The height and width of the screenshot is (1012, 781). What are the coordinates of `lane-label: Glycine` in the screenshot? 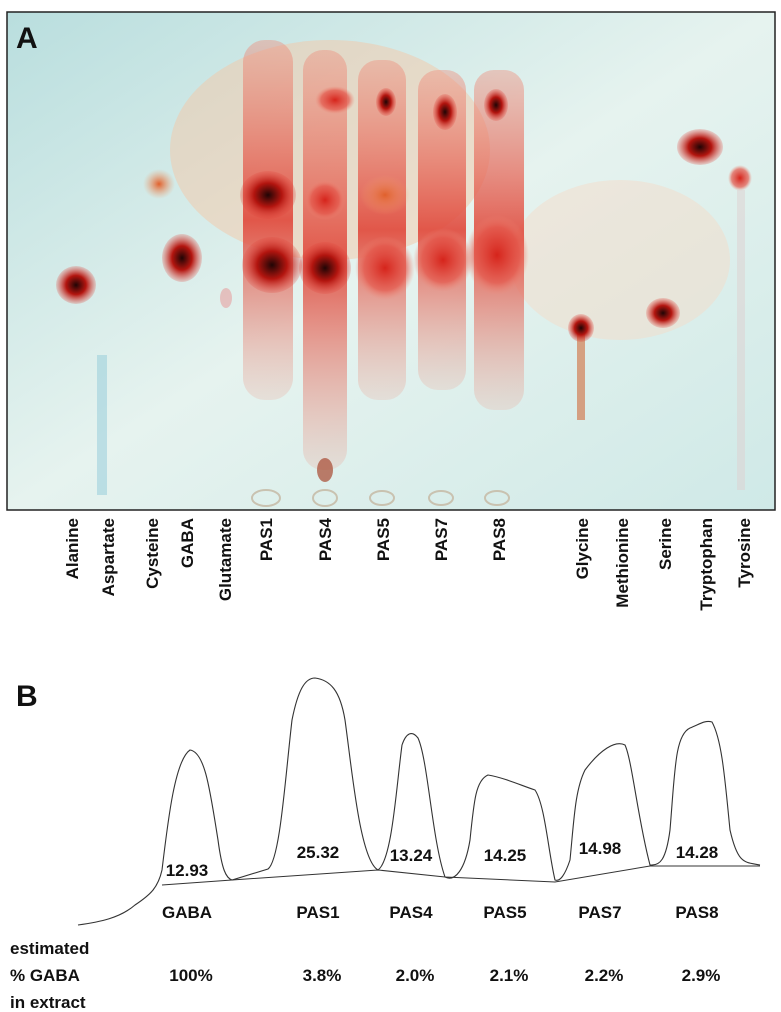 It's located at (582, 548).